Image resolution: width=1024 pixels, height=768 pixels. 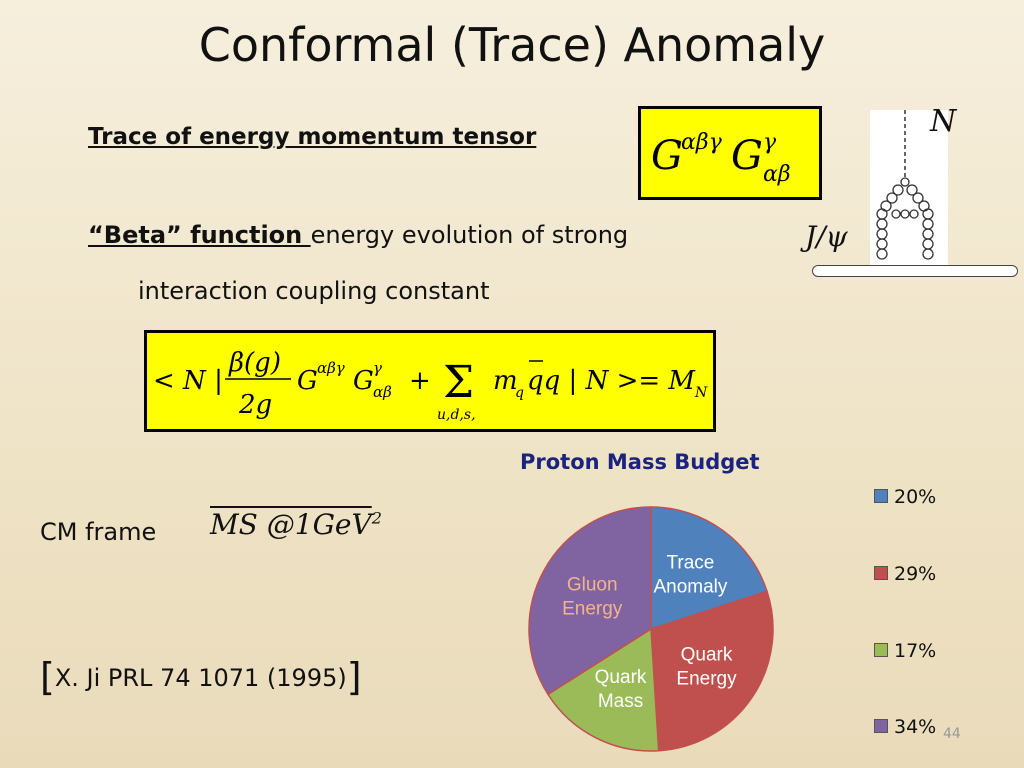 I want to click on bracket-close: ], so click(x=354, y=677).